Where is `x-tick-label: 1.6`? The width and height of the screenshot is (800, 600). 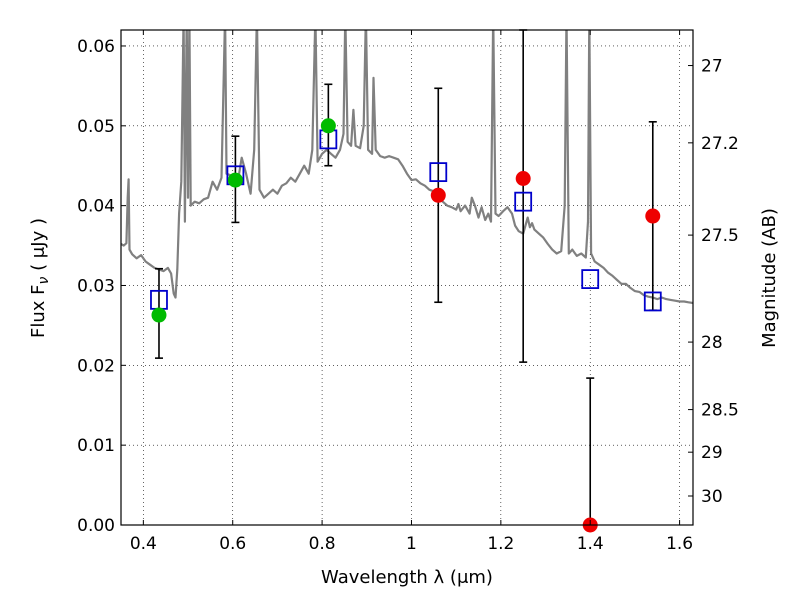
x-tick-label: 1.6 is located at coordinates (679, 544).